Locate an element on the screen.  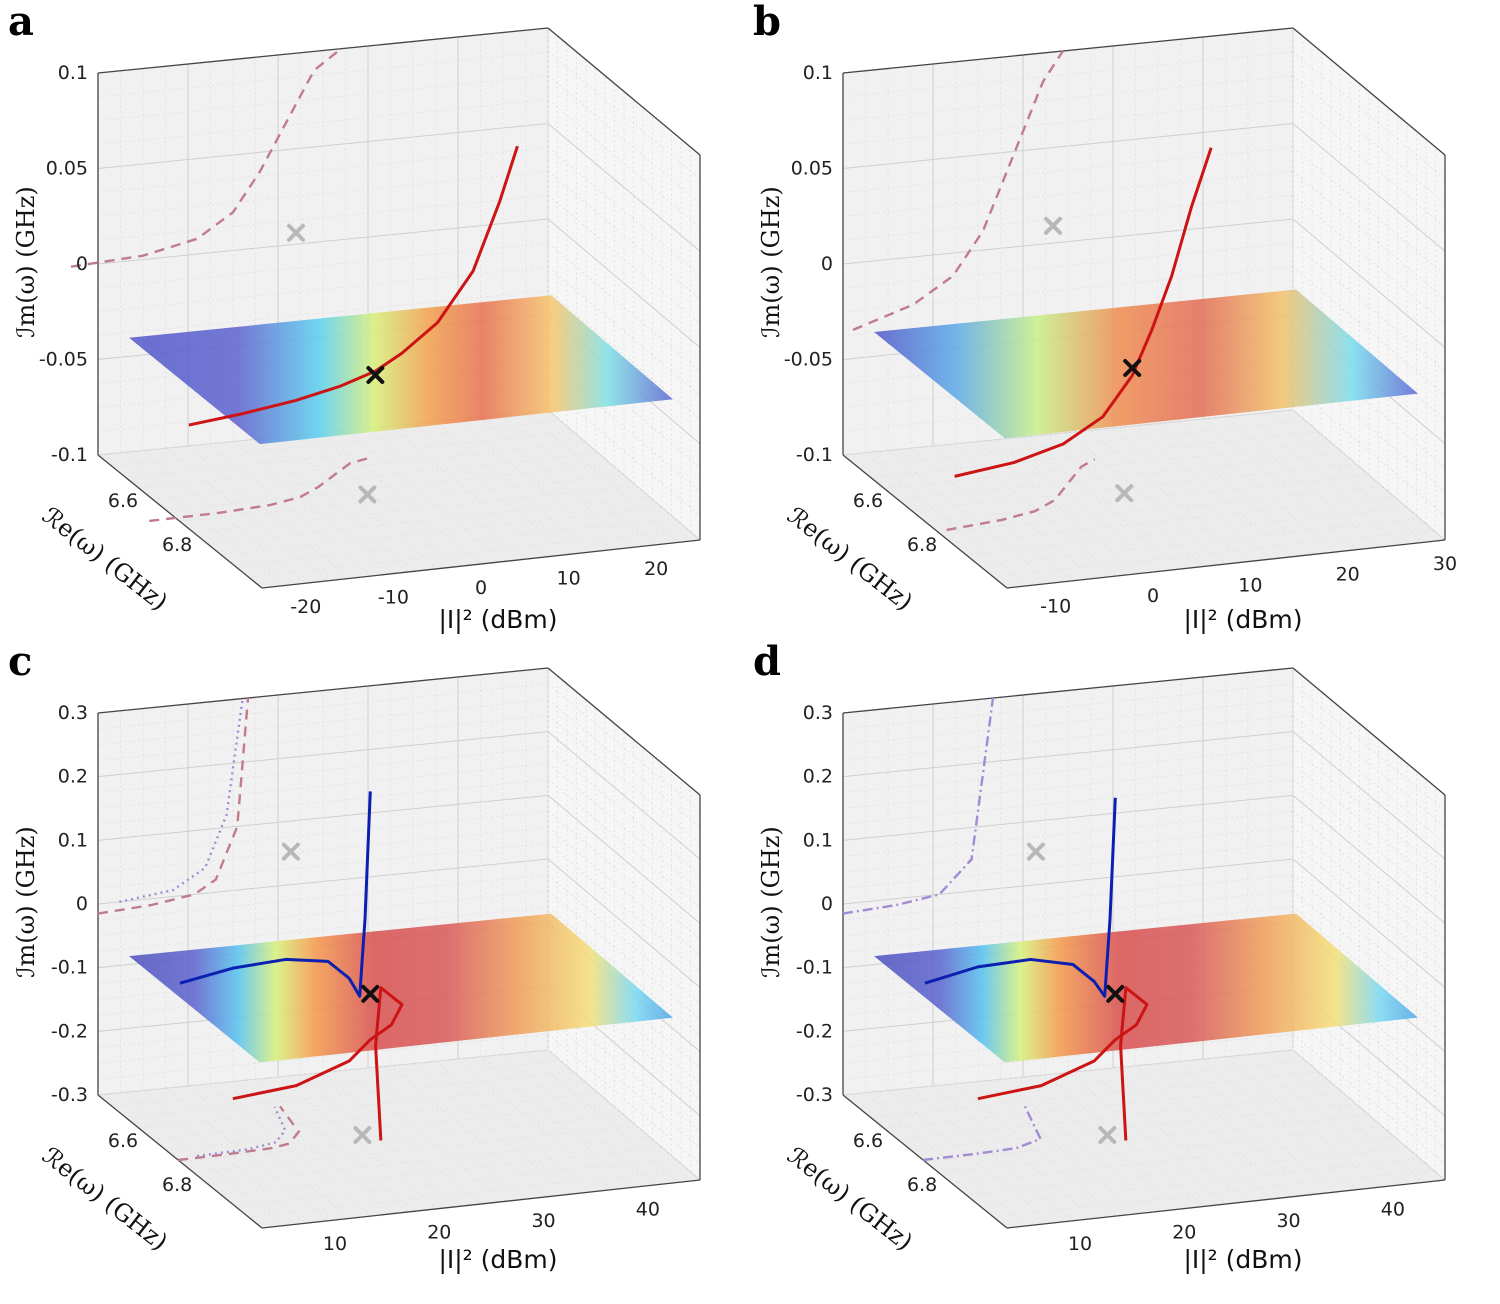
im-tick: 0.1 is located at coordinates (73, 73).